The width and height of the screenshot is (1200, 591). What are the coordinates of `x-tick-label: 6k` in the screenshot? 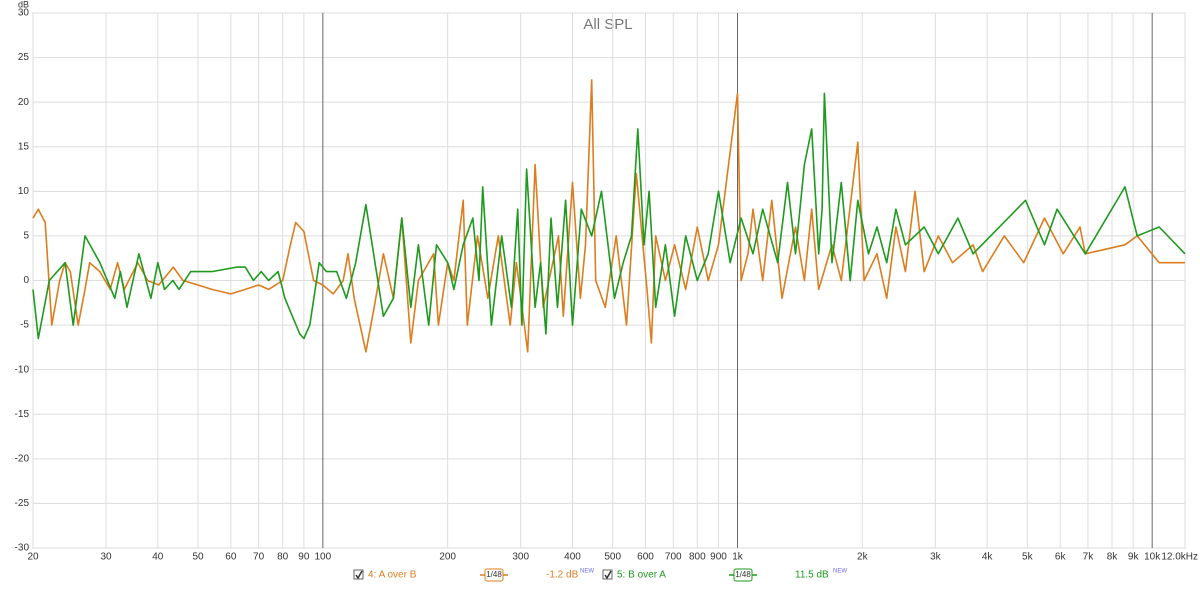 It's located at (1061, 557).